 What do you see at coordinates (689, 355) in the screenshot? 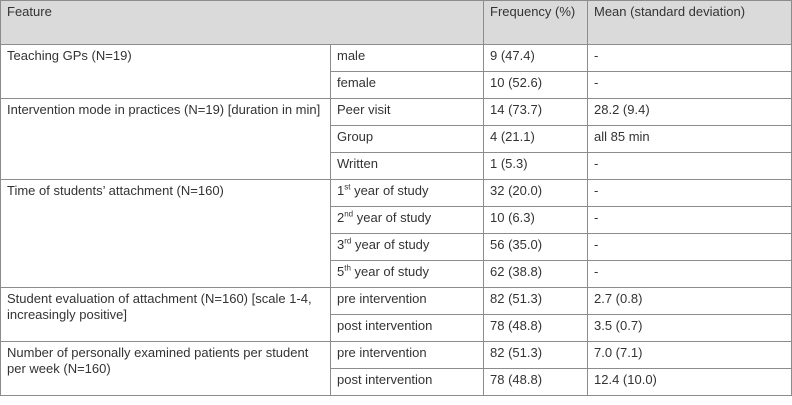
I see `mean-cell: 7.0 (7.1)` at bounding box center [689, 355].